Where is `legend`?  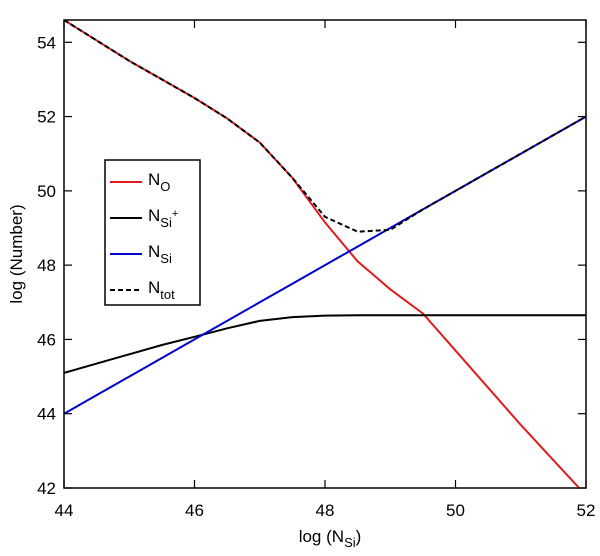 legend is located at coordinates (152, 232).